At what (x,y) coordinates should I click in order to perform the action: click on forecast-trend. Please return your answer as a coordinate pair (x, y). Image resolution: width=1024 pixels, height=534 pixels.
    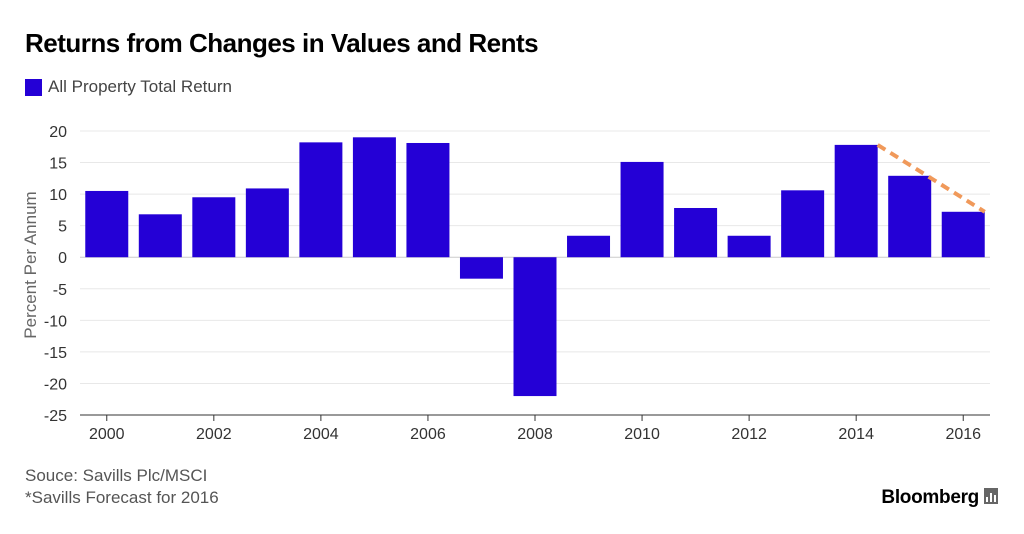
    Looking at the image, I should click on (931, 178).